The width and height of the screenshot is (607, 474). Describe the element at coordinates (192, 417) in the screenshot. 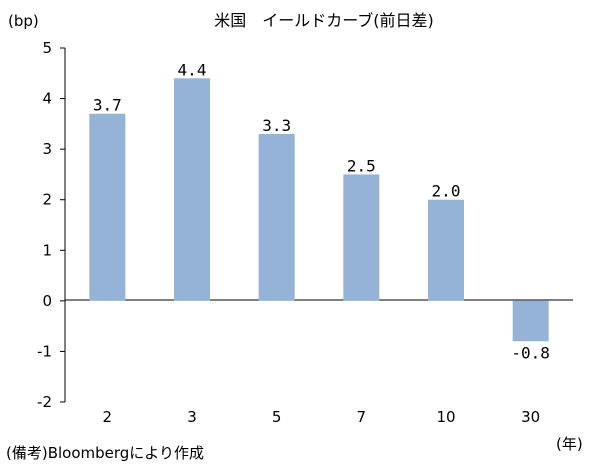

I see `x-tick-label: 3` at that location.